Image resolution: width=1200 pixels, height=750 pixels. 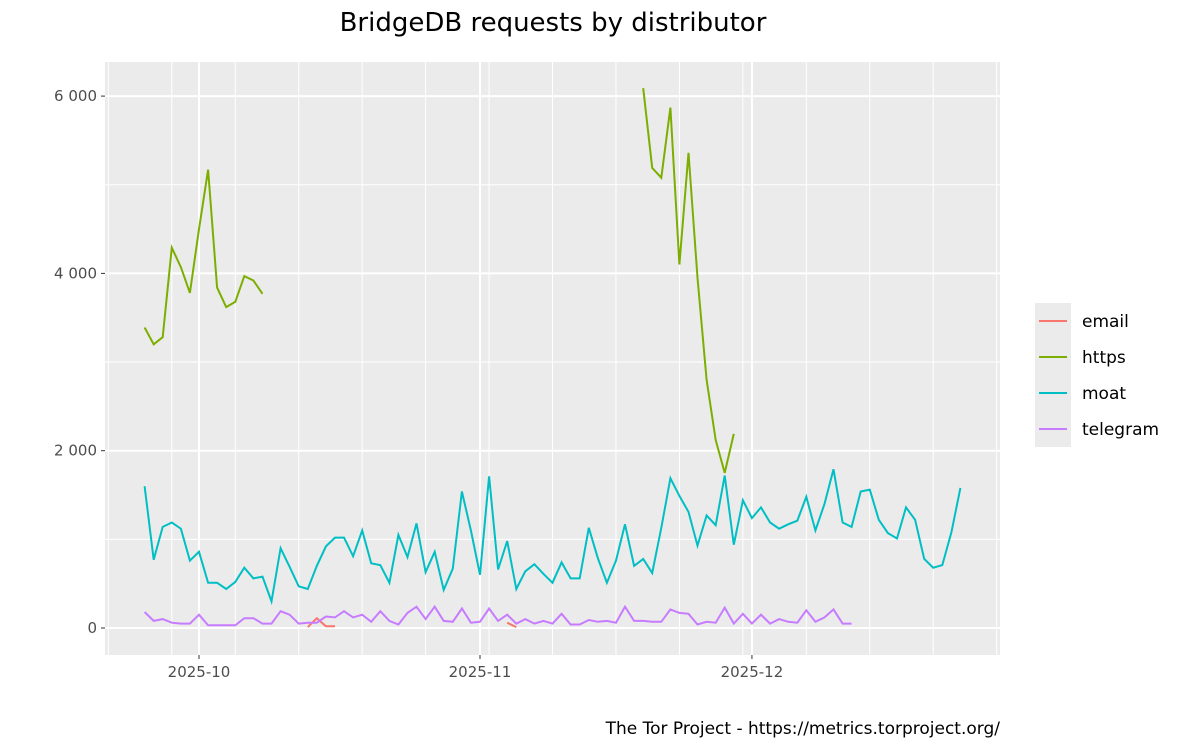 What do you see at coordinates (553, 23) in the screenshot?
I see `chart-title: BridgeDB requests by distributor` at bounding box center [553, 23].